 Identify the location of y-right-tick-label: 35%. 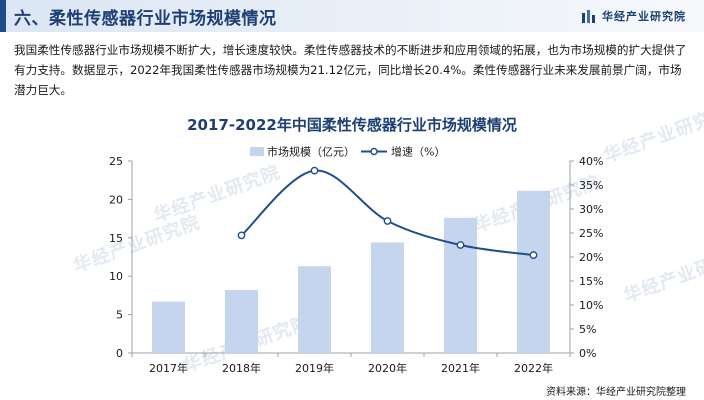
(591, 185).